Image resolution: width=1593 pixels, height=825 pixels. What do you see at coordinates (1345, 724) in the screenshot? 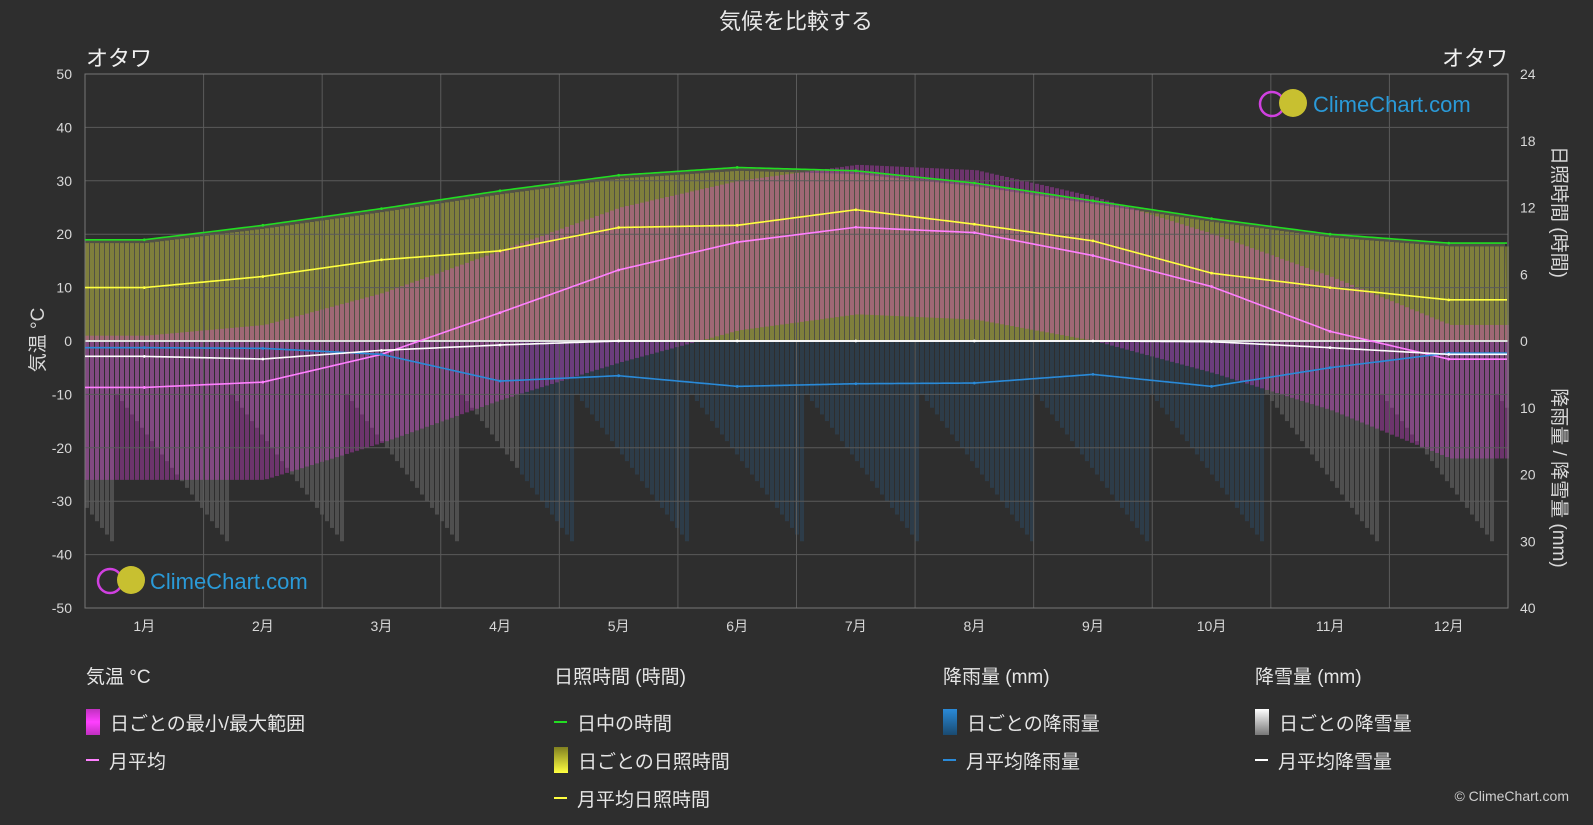
I see `legend-snow-daily-label: 日ごとの降雪量` at bounding box center [1345, 724].